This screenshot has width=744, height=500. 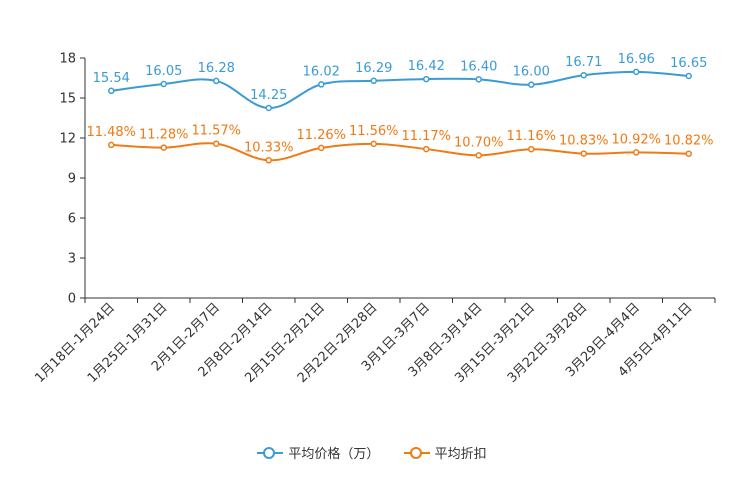 I want to click on data-label-discount: 10.83%, so click(x=584, y=141).